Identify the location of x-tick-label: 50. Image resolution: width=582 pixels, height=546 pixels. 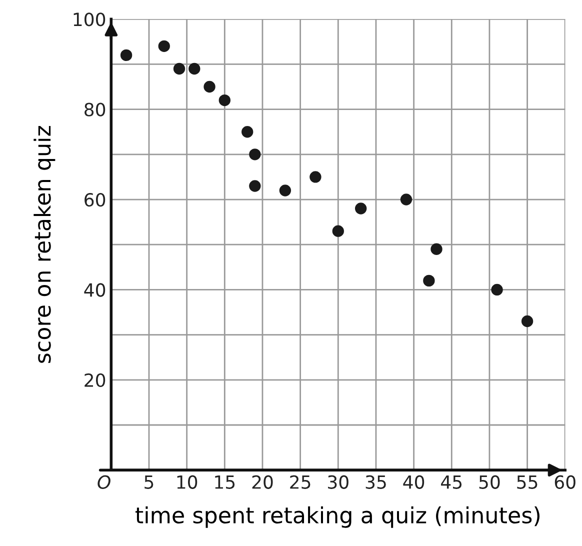
(489, 482).